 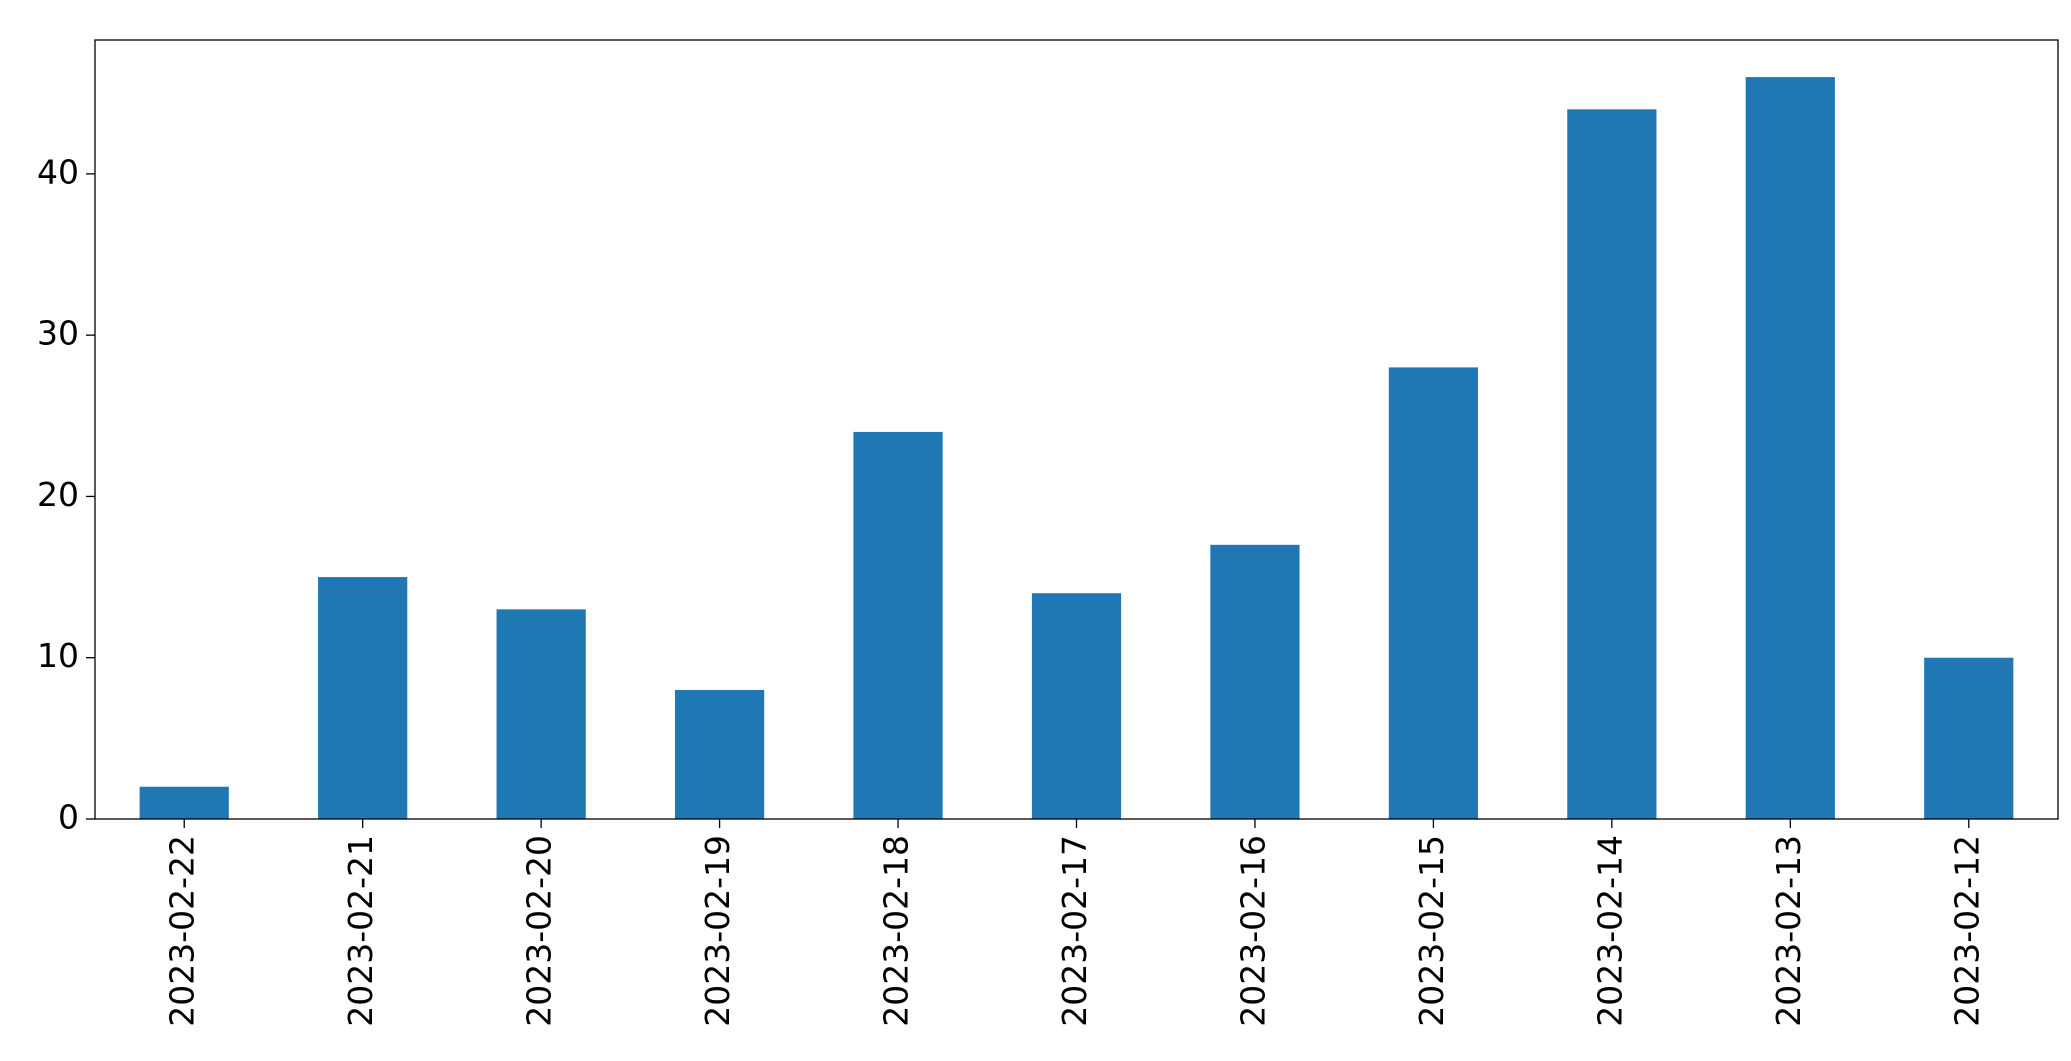 What do you see at coordinates (1609, 931) in the screenshot?
I see `x-tick-label: 2023-02-14` at bounding box center [1609, 931].